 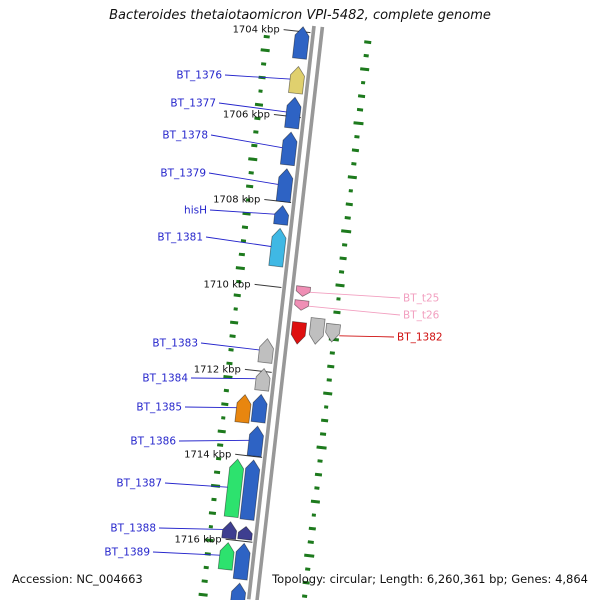 What do you see at coordinates (207, 454) in the screenshot?
I see `scale-tick-label: 1714 kbp` at bounding box center [207, 454].